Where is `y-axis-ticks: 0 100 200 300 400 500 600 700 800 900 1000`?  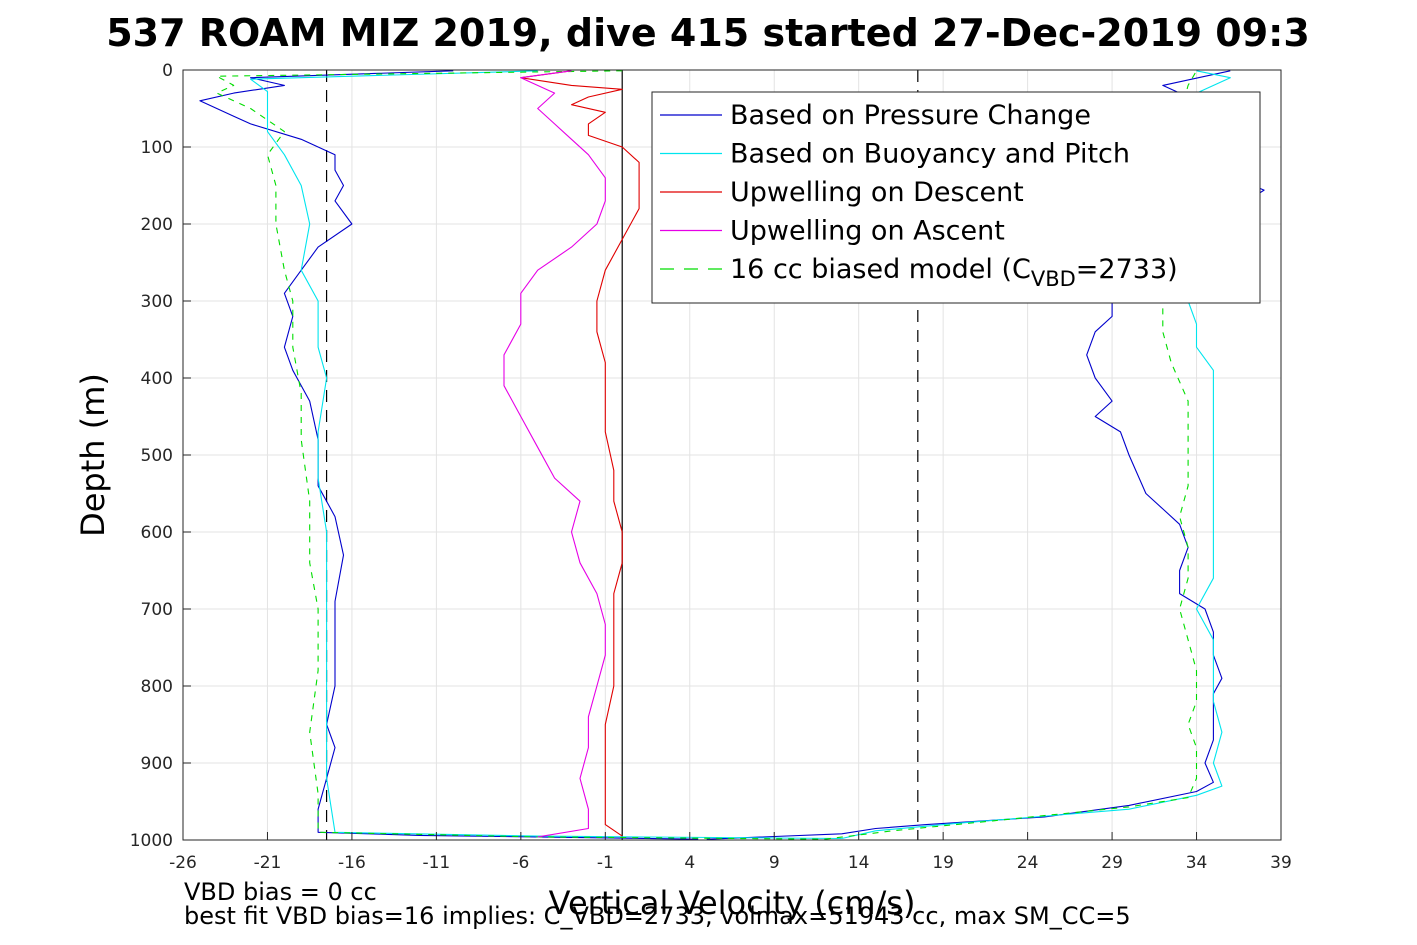
y-axis-ticks: 0 100 200 300 400 500 600 700 800 900 1000 is located at coordinates (160, 456).